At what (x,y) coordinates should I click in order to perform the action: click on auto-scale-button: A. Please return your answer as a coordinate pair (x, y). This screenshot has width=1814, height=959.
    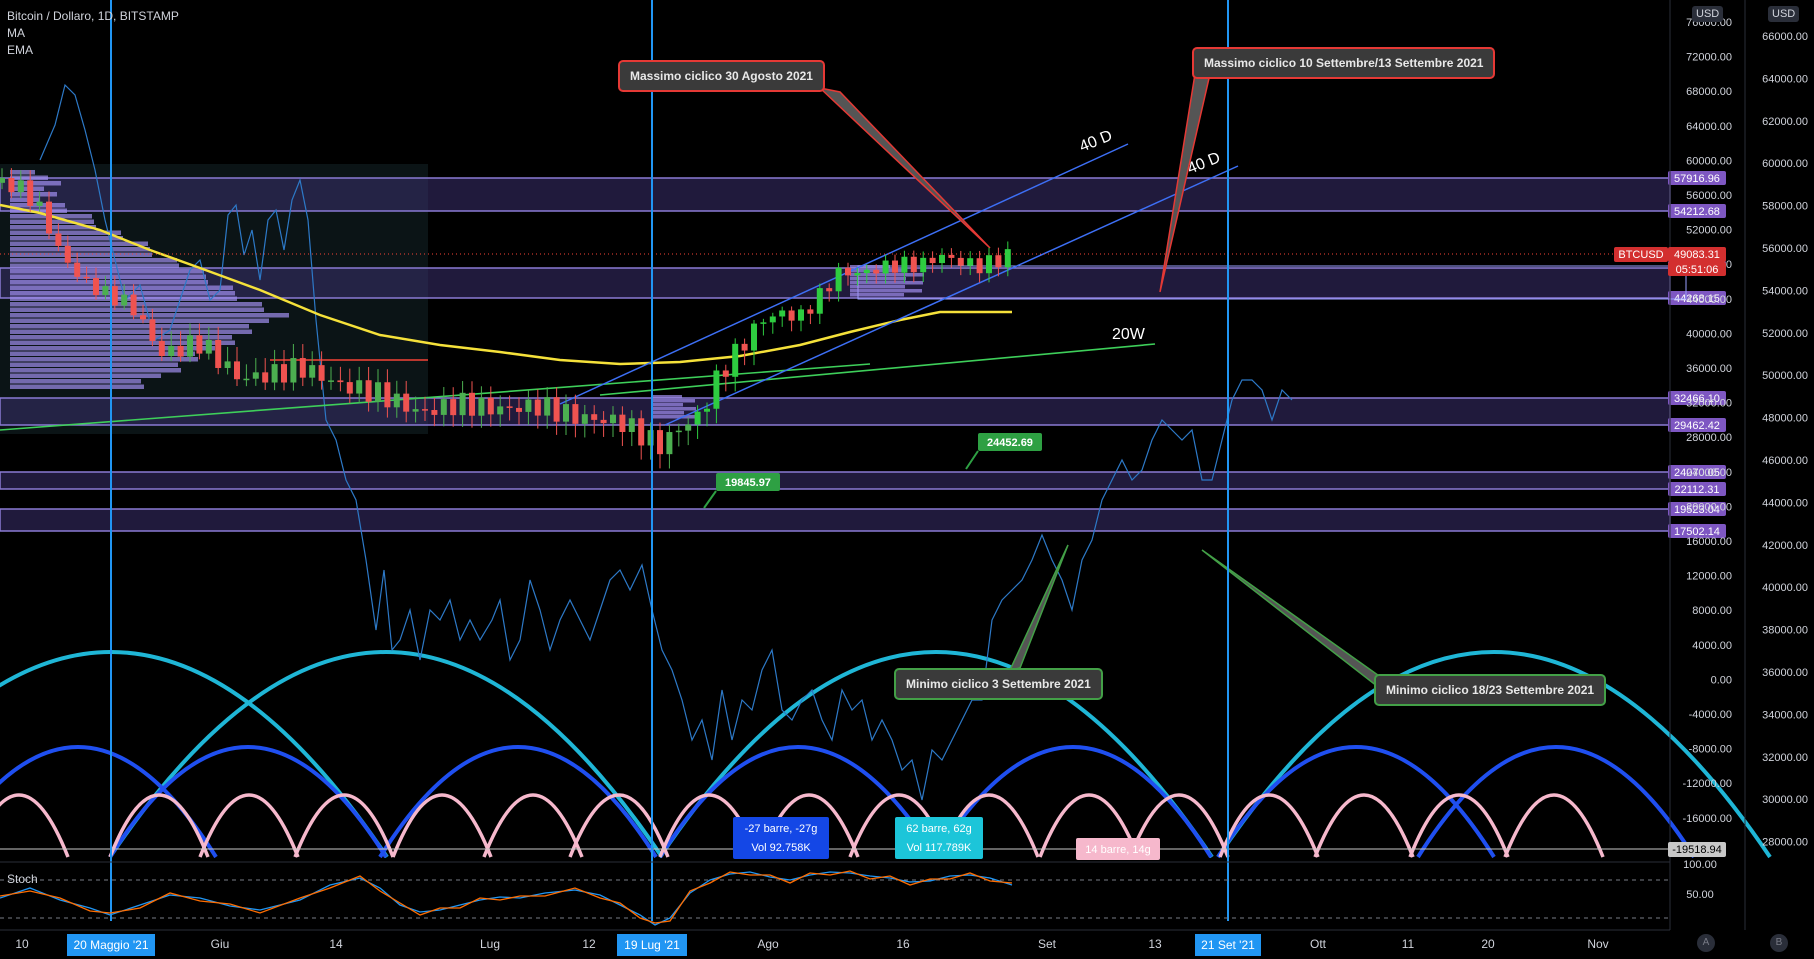
    Looking at the image, I should click on (1706, 943).